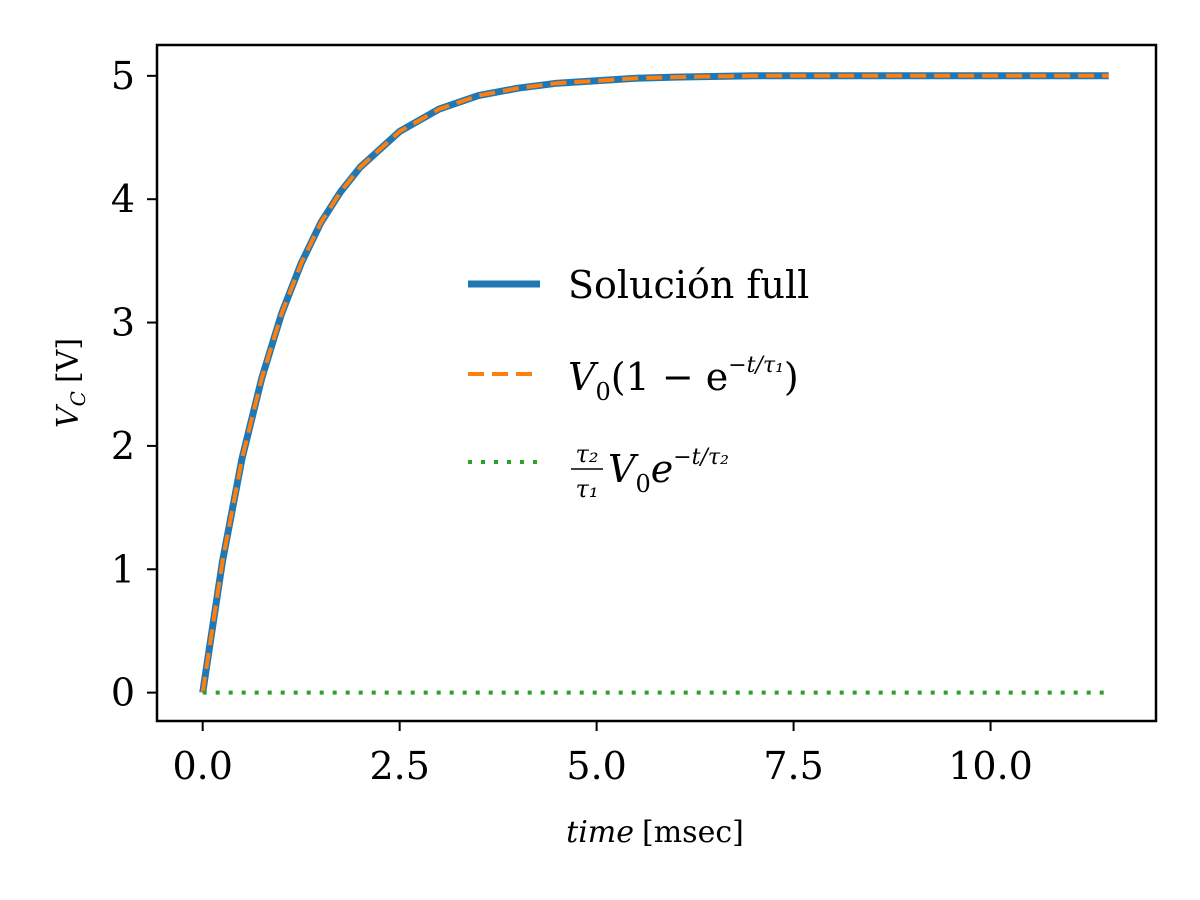 The height and width of the screenshot is (900, 1200). What do you see at coordinates (68, 360) in the screenshot?
I see `y-axis-label-unit: [V]` at bounding box center [68, 360].